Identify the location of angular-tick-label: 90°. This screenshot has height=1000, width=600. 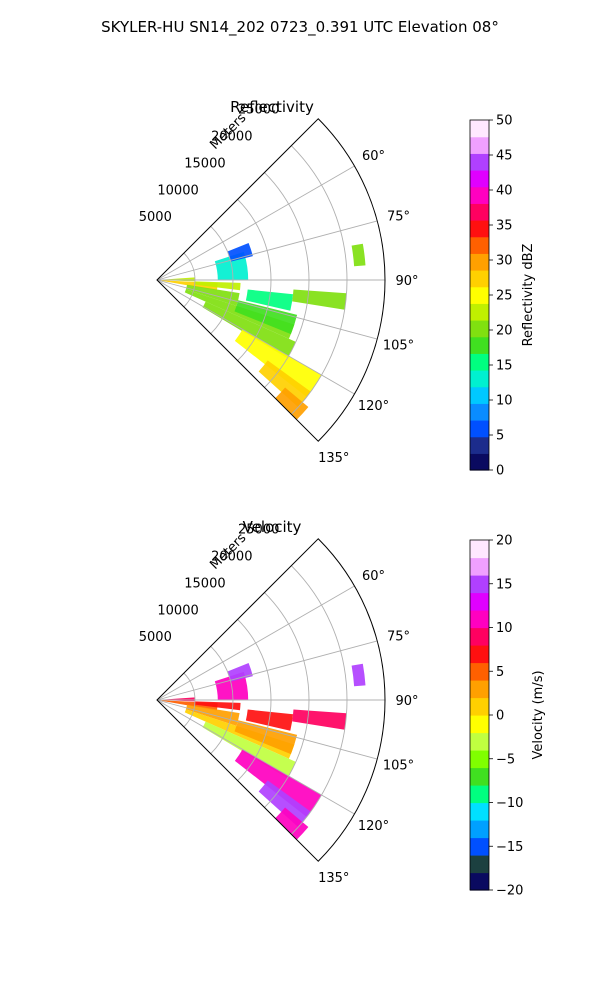
(406, 701).